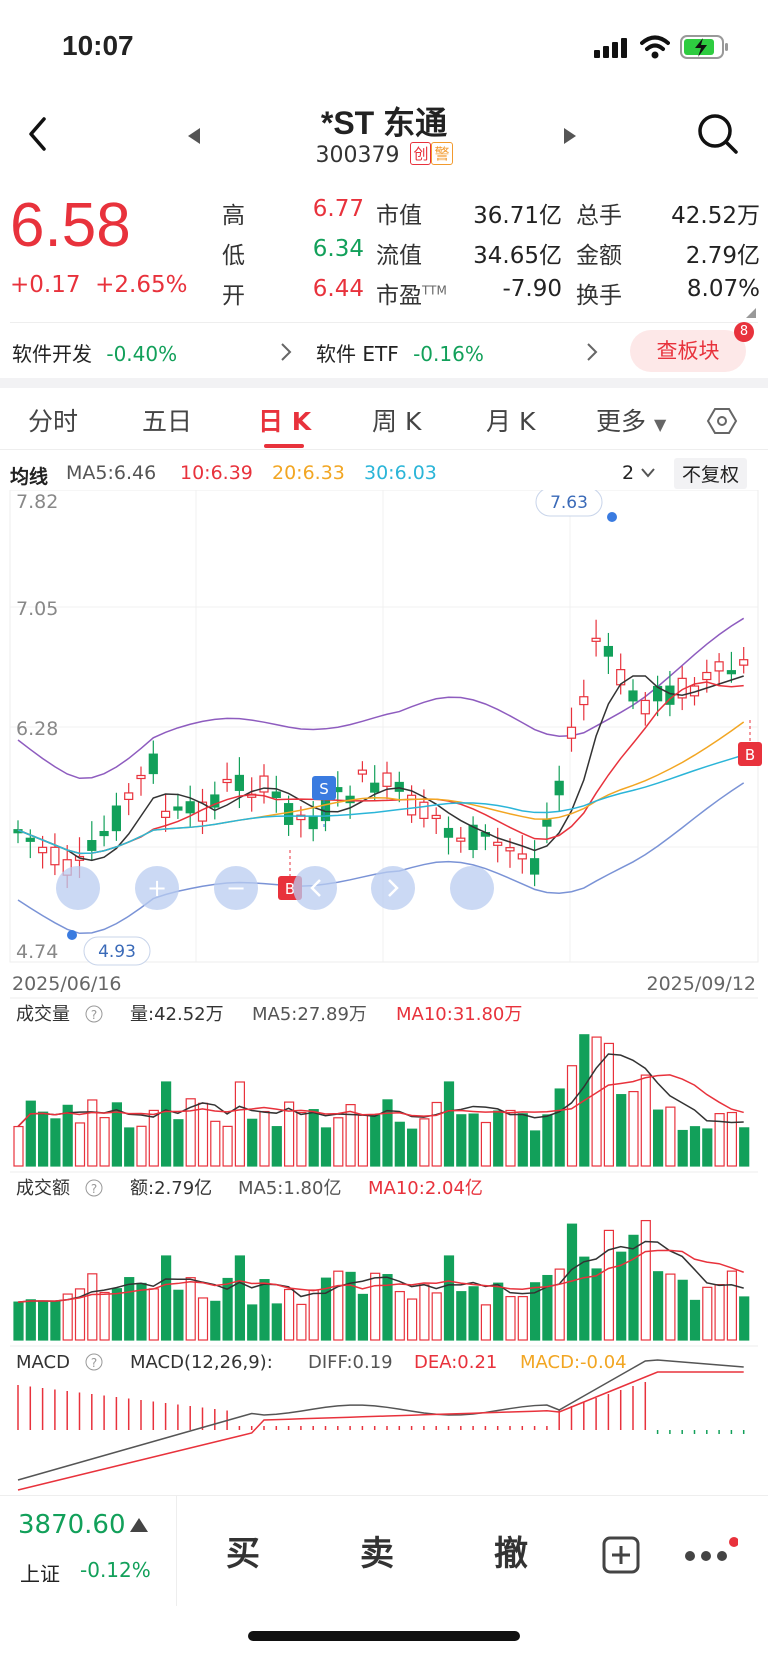  Describe the element at coordinates (599, 256) in the screenshot. I see `stat-label-amount: 金额` at that location.